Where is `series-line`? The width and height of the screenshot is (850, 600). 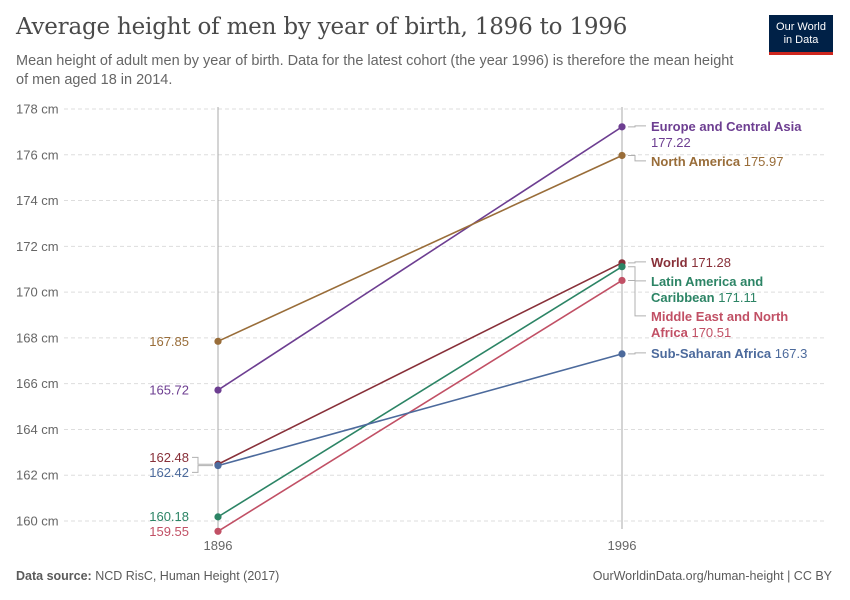 series-line is located at coordinates (420, 410).